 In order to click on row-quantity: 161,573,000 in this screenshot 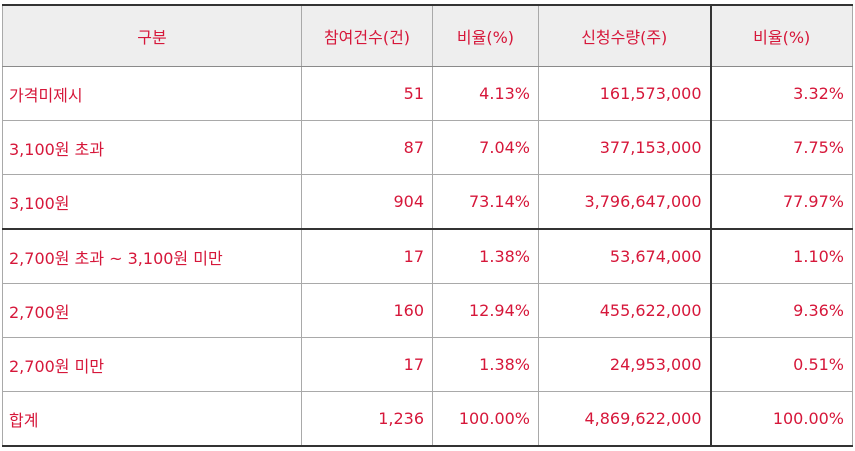, I will do `click(624, 93)`.